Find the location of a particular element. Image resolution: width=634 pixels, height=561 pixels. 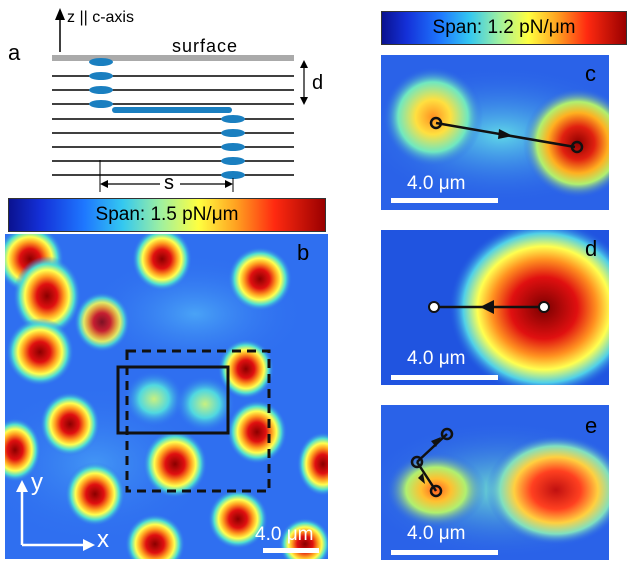

surface-layer is located at coordinates (173, 58).